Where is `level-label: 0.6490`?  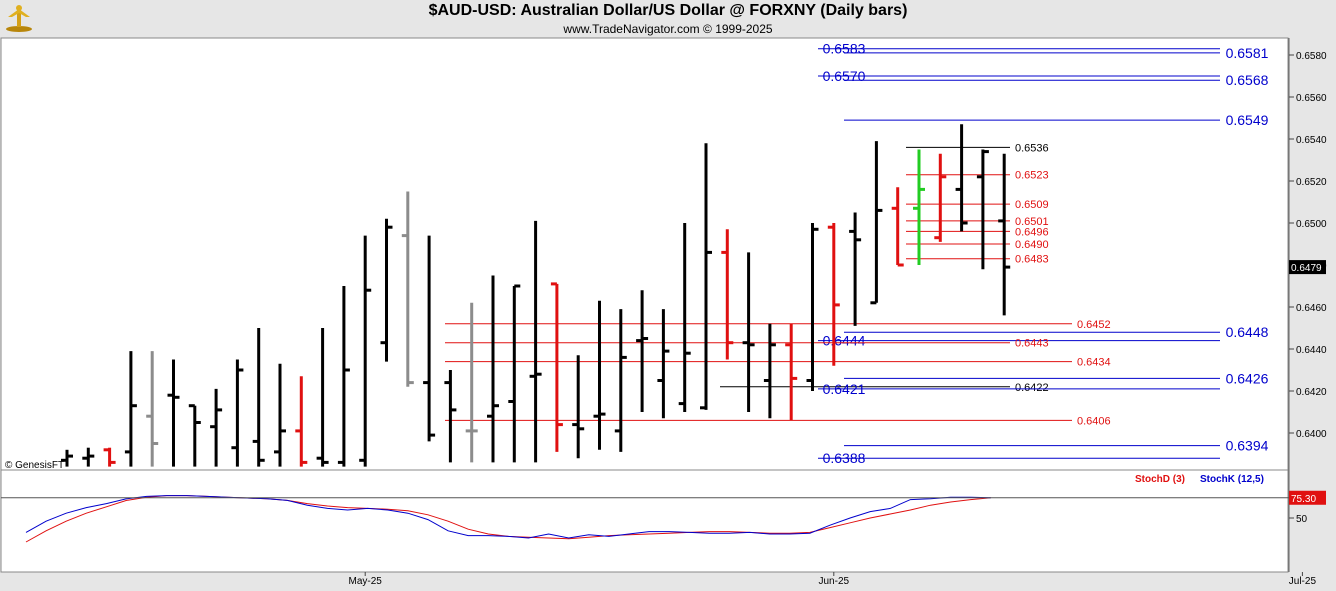 level-label: 0.6490 is located at coordinates (1032, 245).